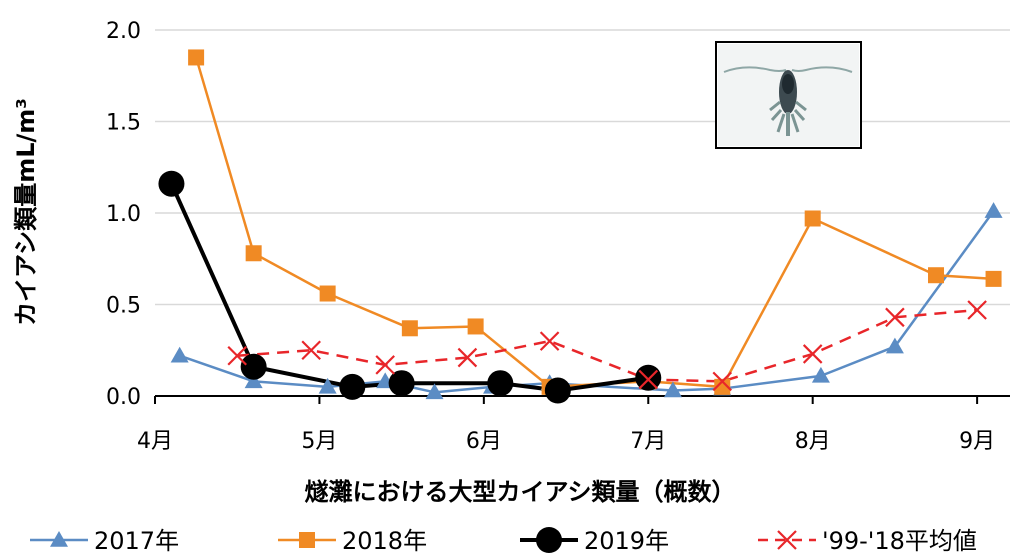 Image resolution: width=1021 pixels, height=559 pixels. Describe the element at coordinates (484, 441) in the screenshot. I see `x-tick-label: 6月` at that location.